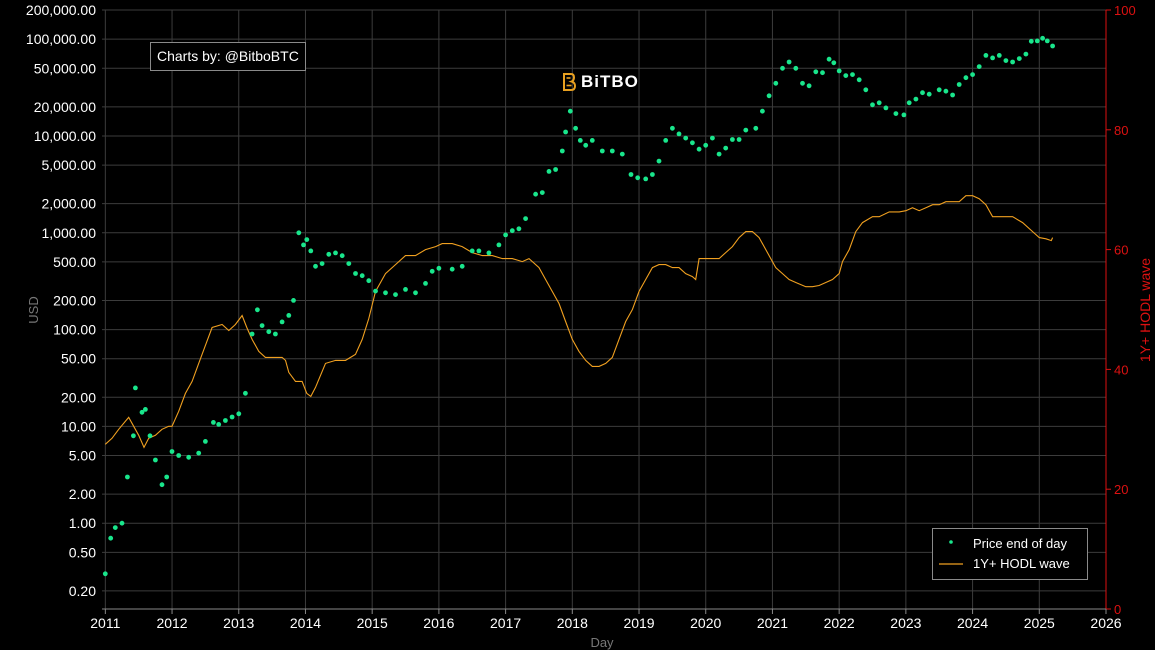  Describe the element at coordinates (505, 623) in the screenshot. I see `x-tick-label: 2017` at that location.